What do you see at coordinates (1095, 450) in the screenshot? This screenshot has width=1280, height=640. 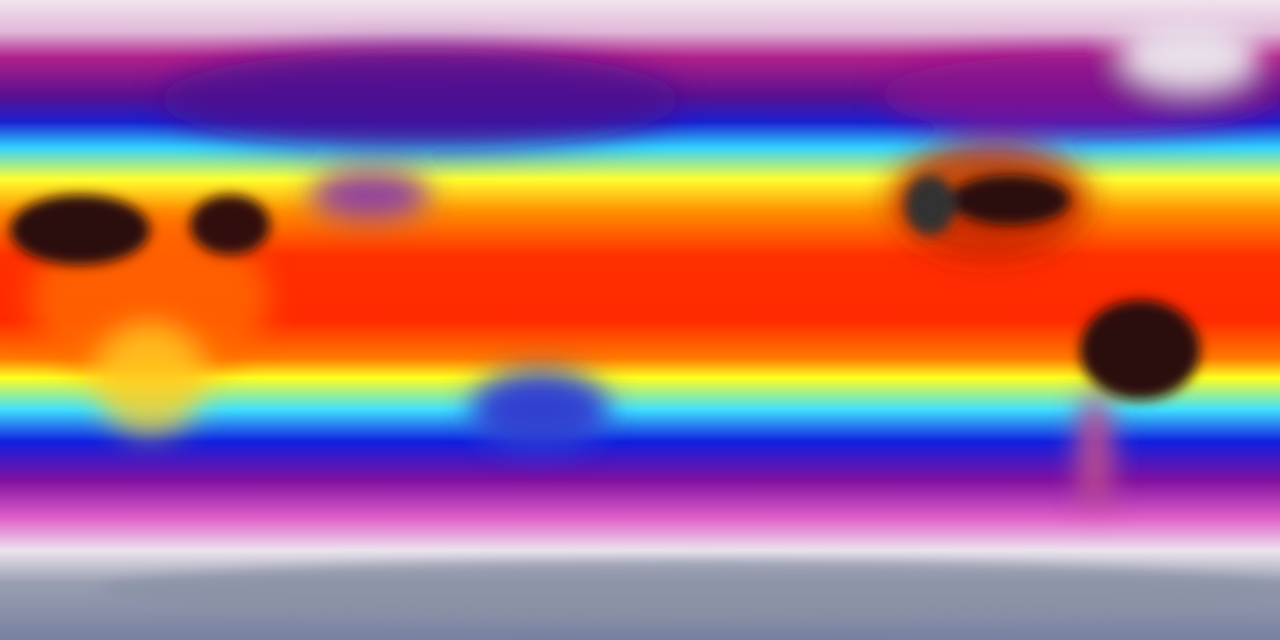 I see `andes-cool` at bounding box center [1095, 450].